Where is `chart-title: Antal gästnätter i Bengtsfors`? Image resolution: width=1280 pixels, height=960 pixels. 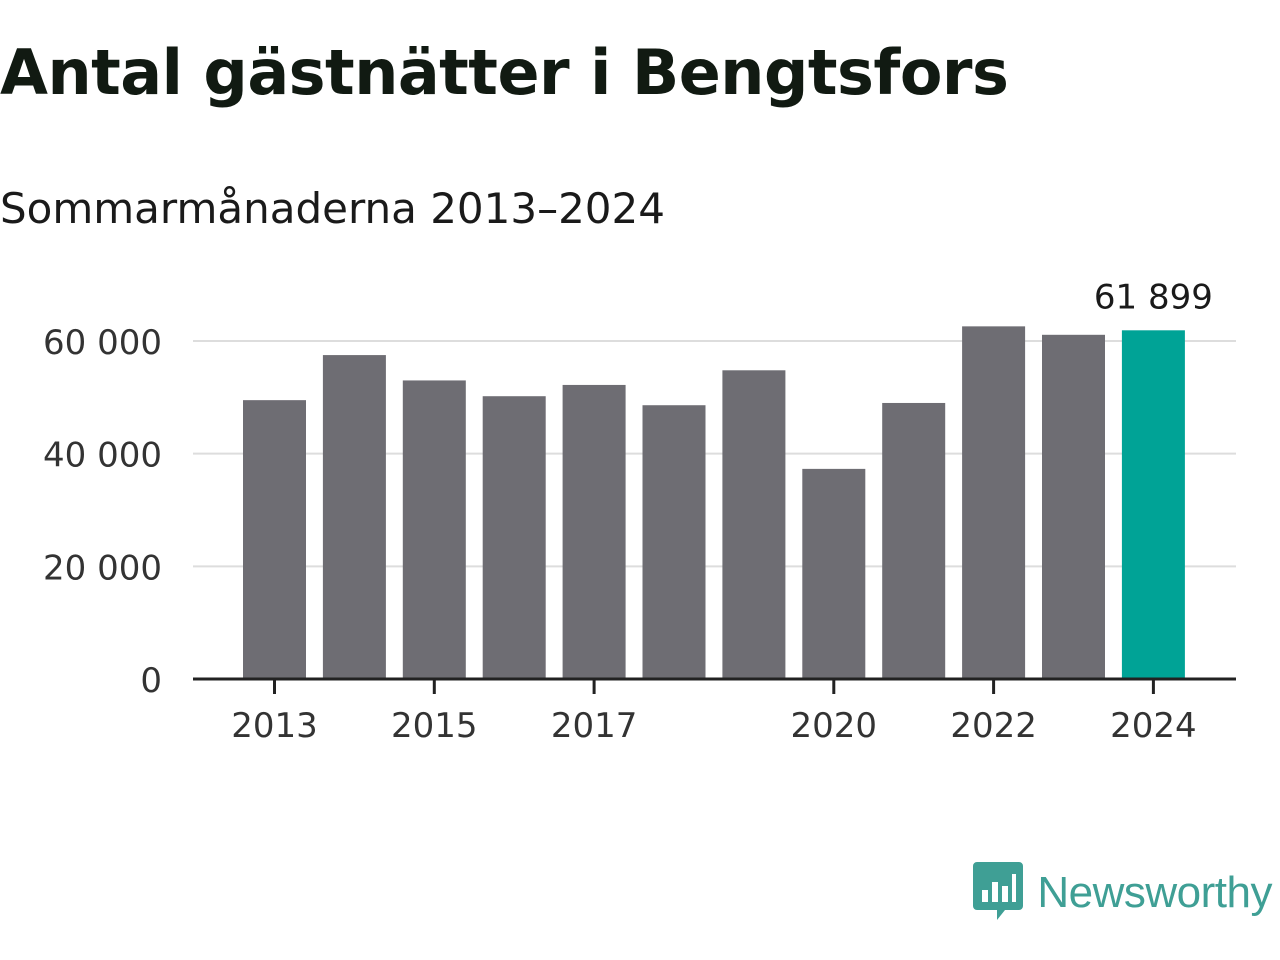
chart-title: Antal gästnätter i Bengtsfors is located at coordinates (504, 72).